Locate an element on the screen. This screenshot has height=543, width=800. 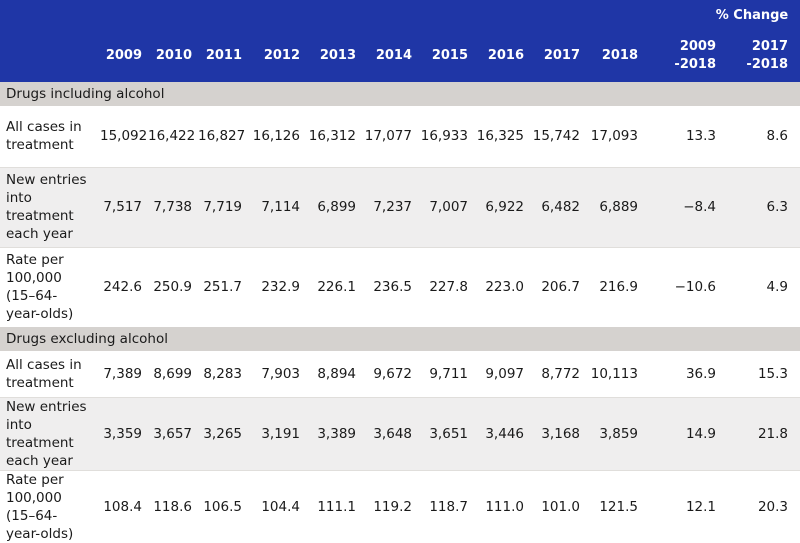
year-header: 2009 is located at coordinates (123, 55).